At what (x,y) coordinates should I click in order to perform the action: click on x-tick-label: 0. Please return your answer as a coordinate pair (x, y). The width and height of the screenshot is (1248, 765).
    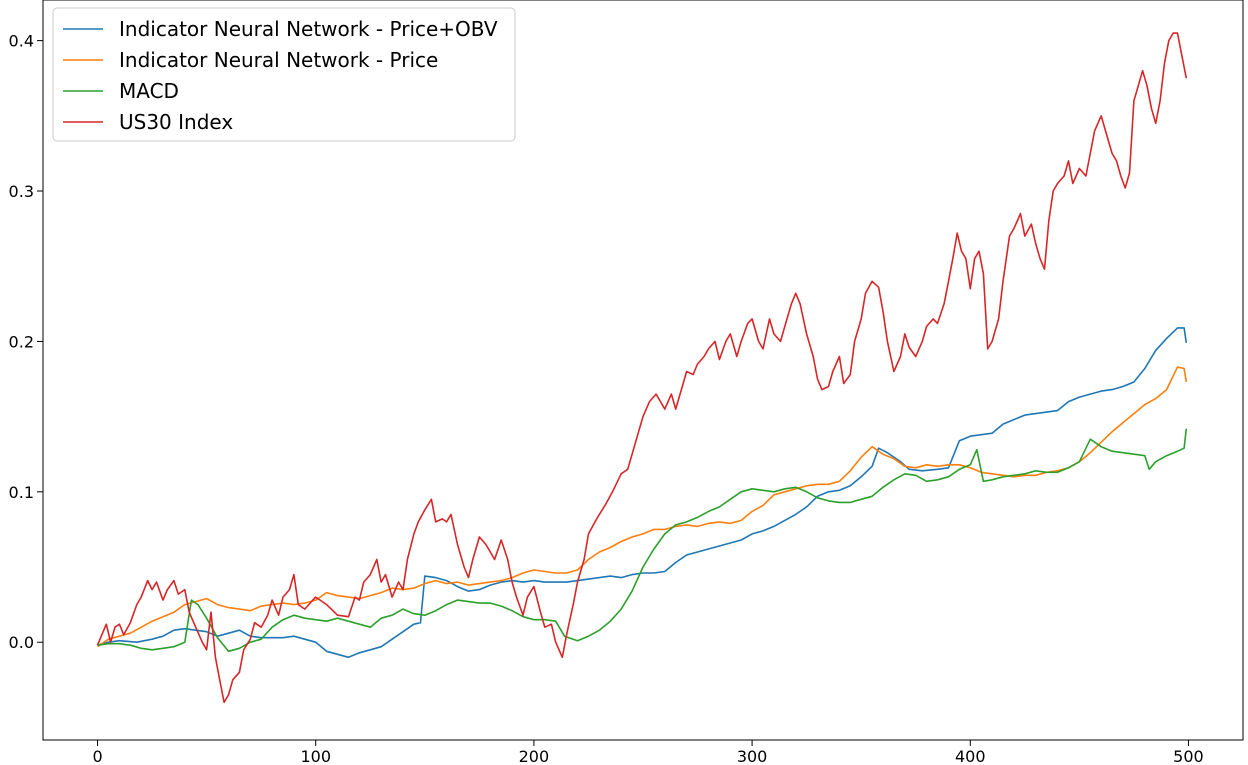
    Looking at the image, I should click on (97, 756).